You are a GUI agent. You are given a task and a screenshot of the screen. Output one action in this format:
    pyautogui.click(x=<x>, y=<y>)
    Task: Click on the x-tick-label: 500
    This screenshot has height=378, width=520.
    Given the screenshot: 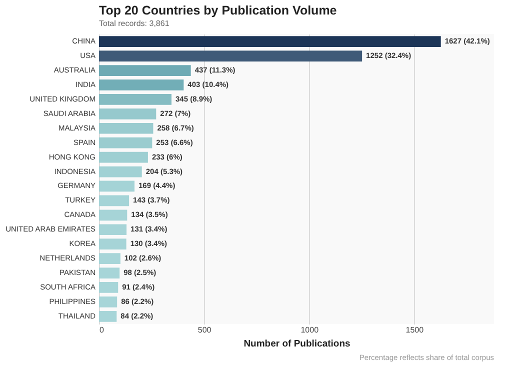 What is the action you would take?
    pyautogui.click(x=205, y=330)
    